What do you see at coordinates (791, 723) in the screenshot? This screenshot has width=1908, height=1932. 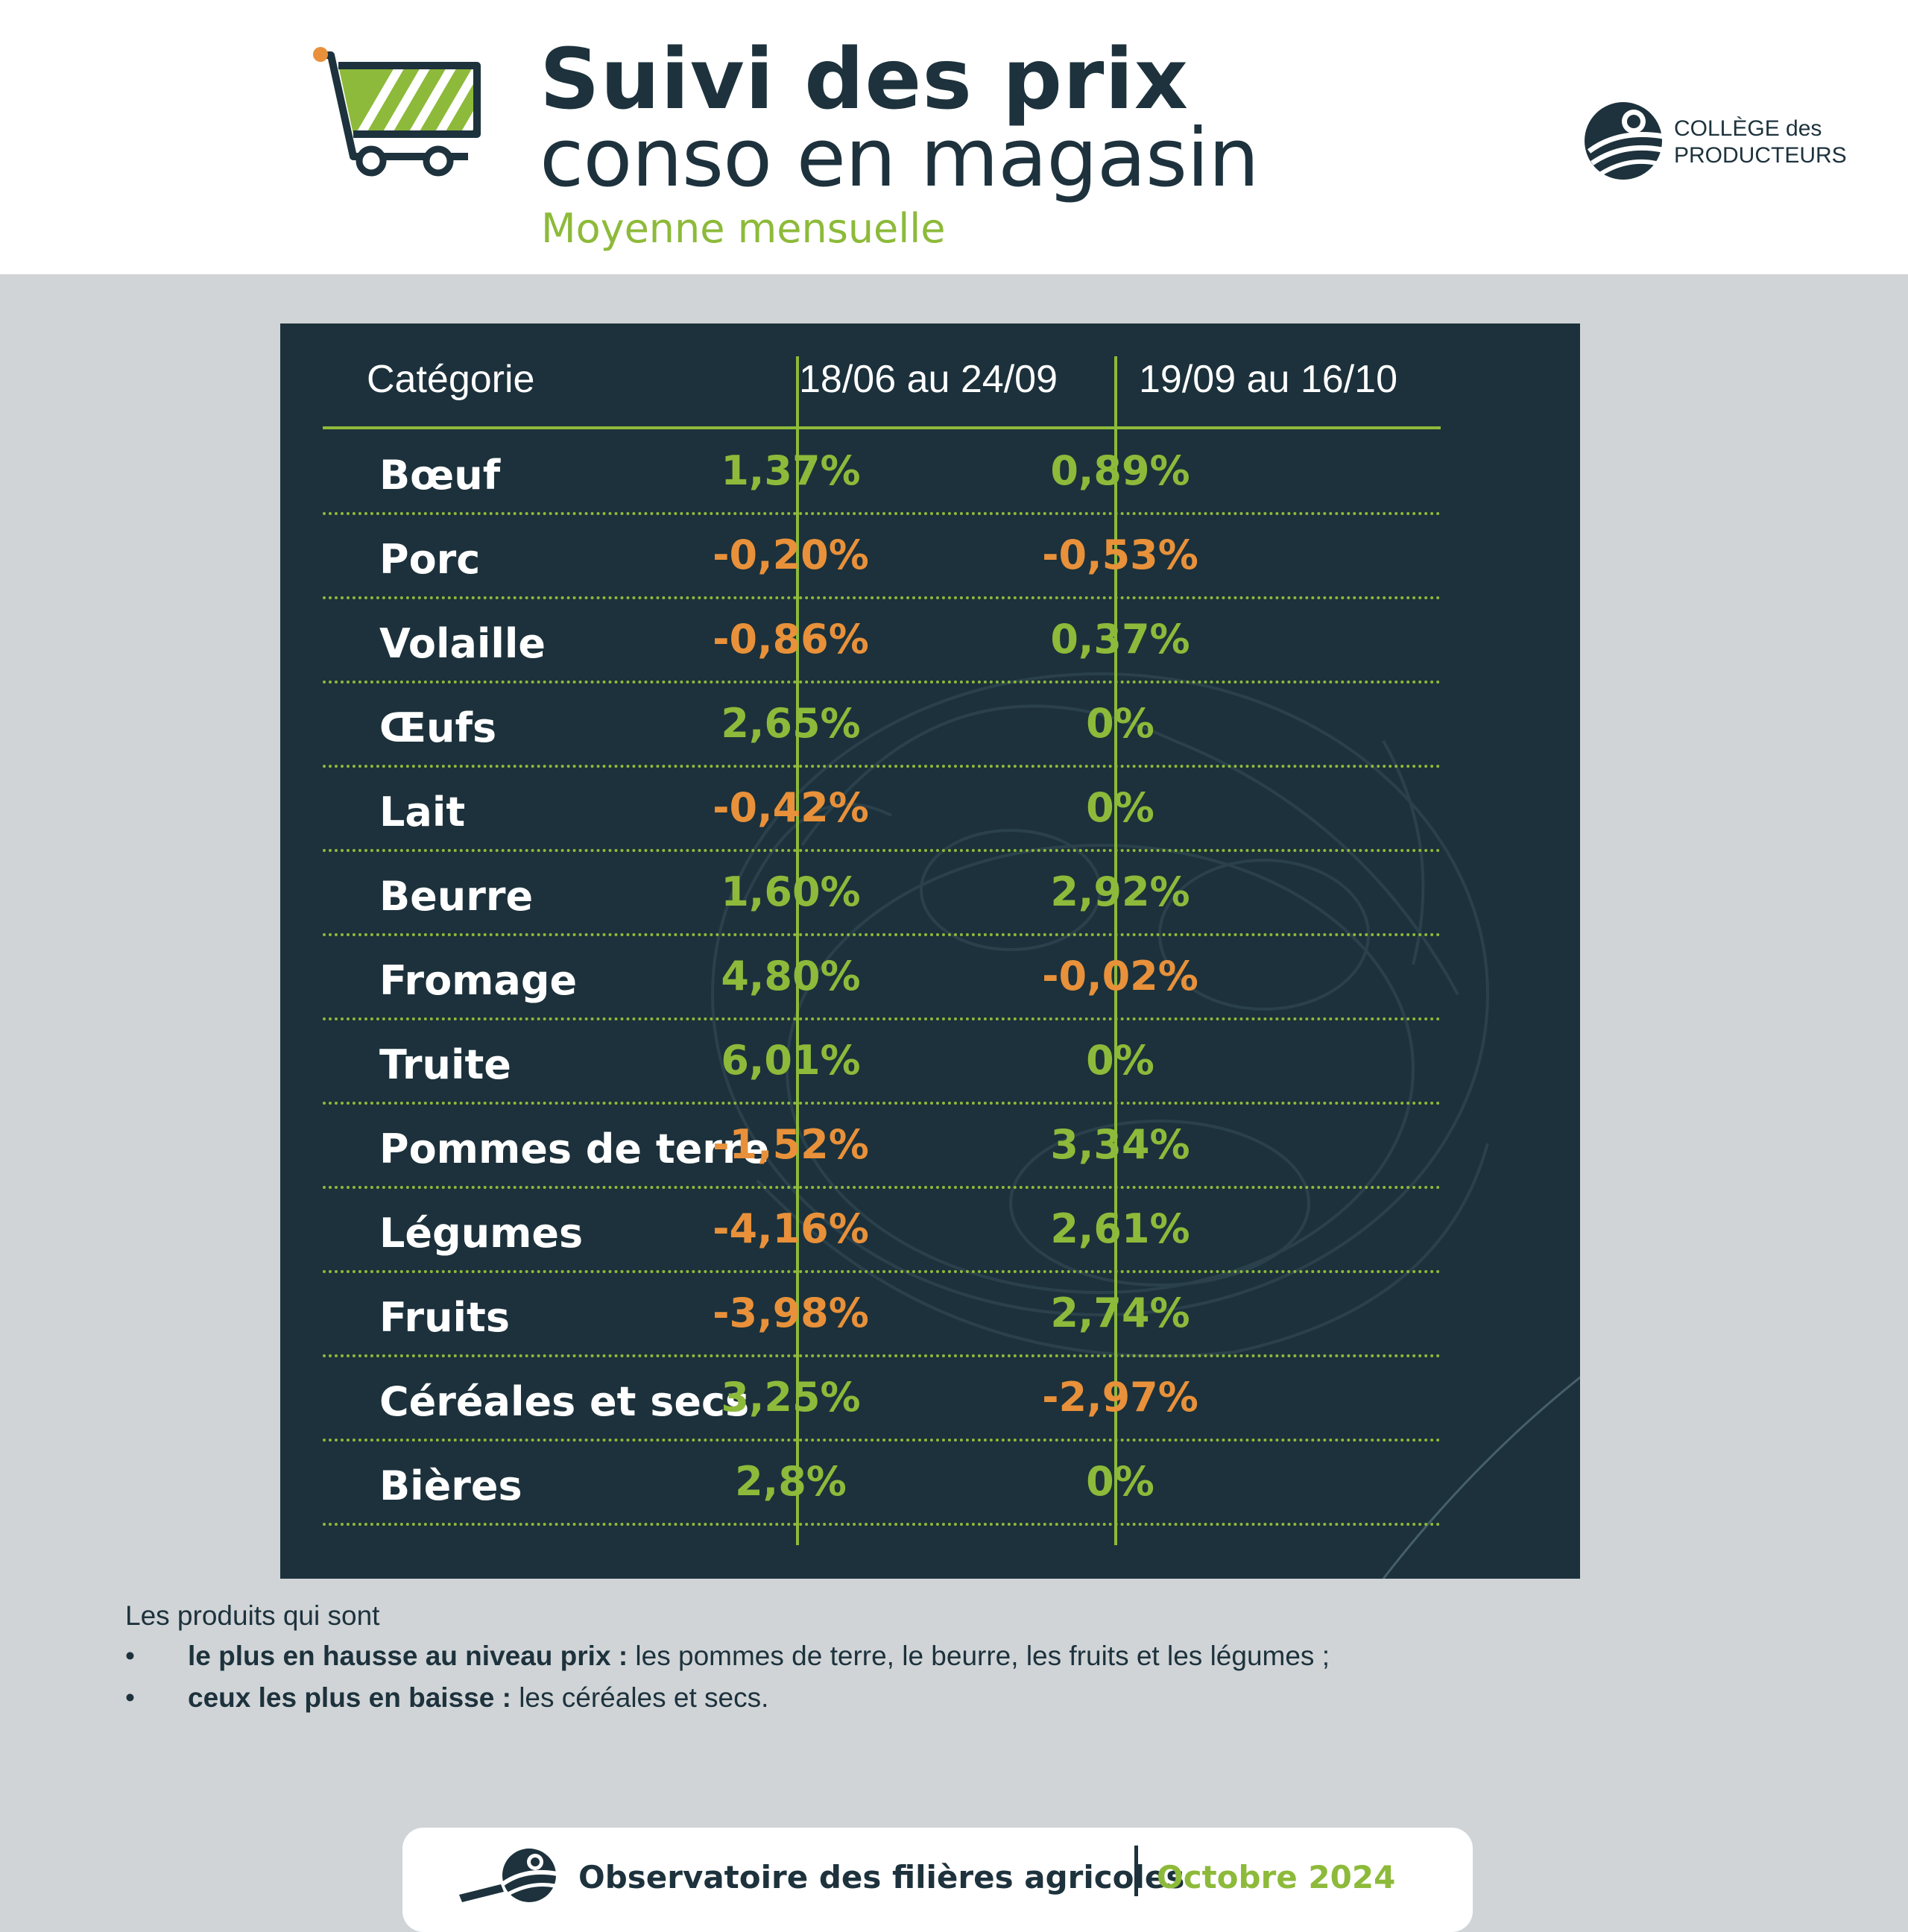 I see `period-1-value: 2,65%` at bounding box center [791, 723].